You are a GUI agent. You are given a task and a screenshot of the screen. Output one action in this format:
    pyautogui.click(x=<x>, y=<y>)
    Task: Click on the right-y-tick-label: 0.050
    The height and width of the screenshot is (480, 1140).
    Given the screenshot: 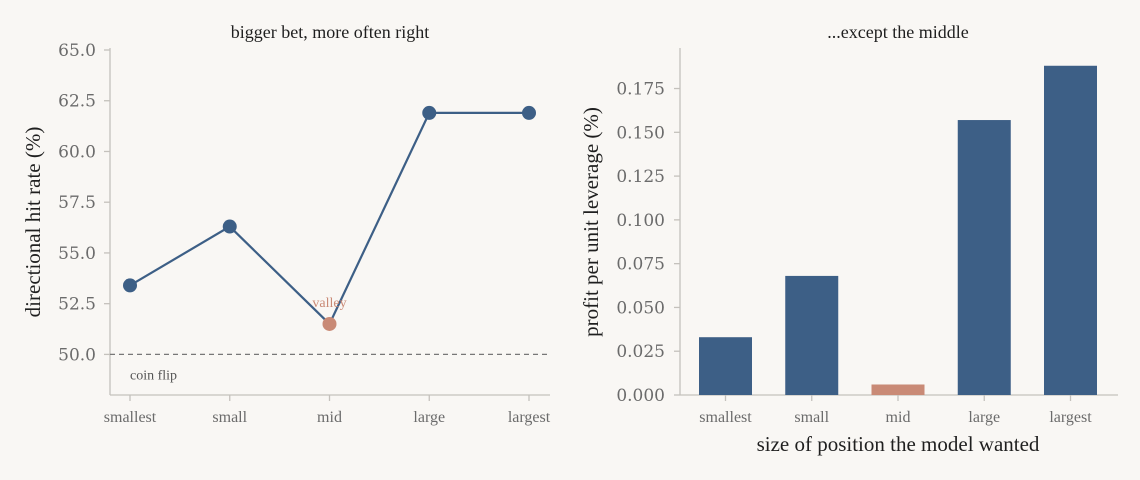 What is the action you would take?
    pyautogui.click(x=640, y=308)
    